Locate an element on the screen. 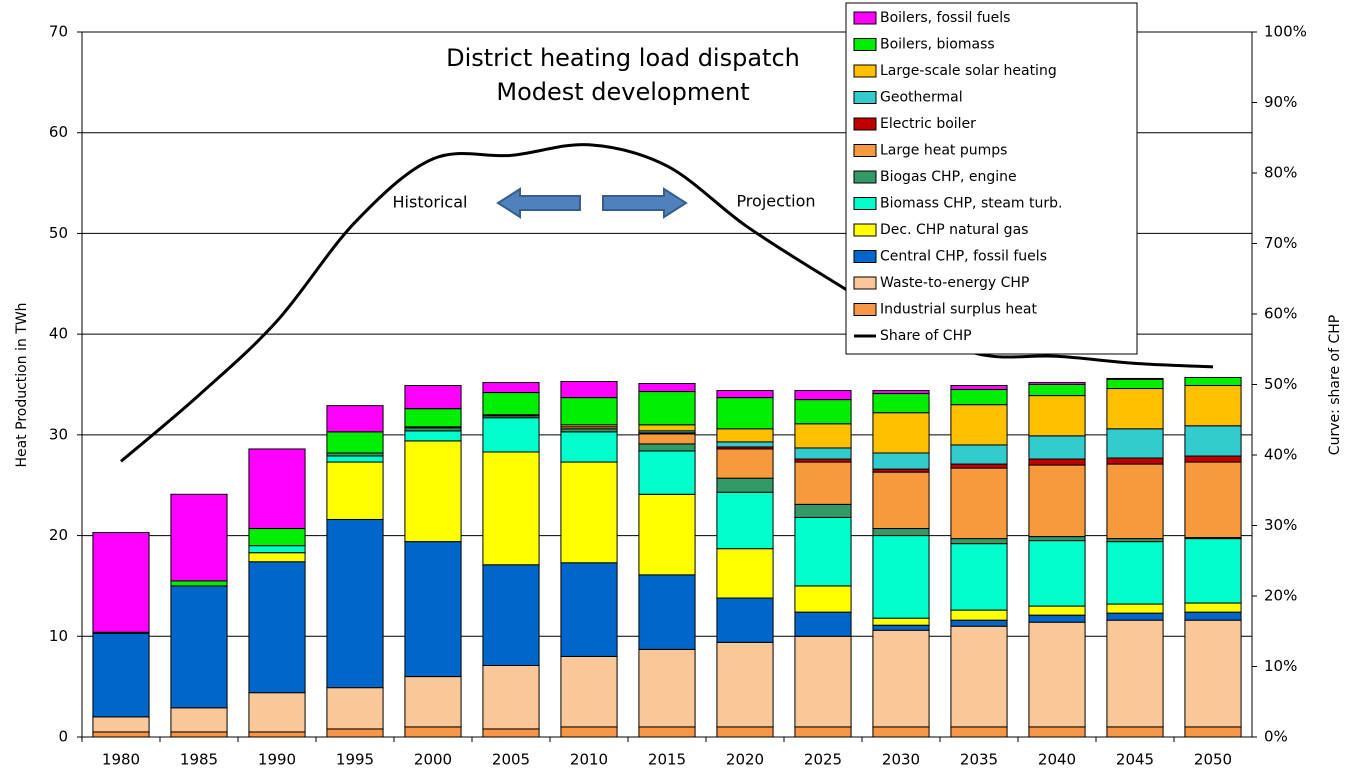 This screenshot has width=1351, height=778. x-tick-label: 1990 is located at coordinates (277, 760).